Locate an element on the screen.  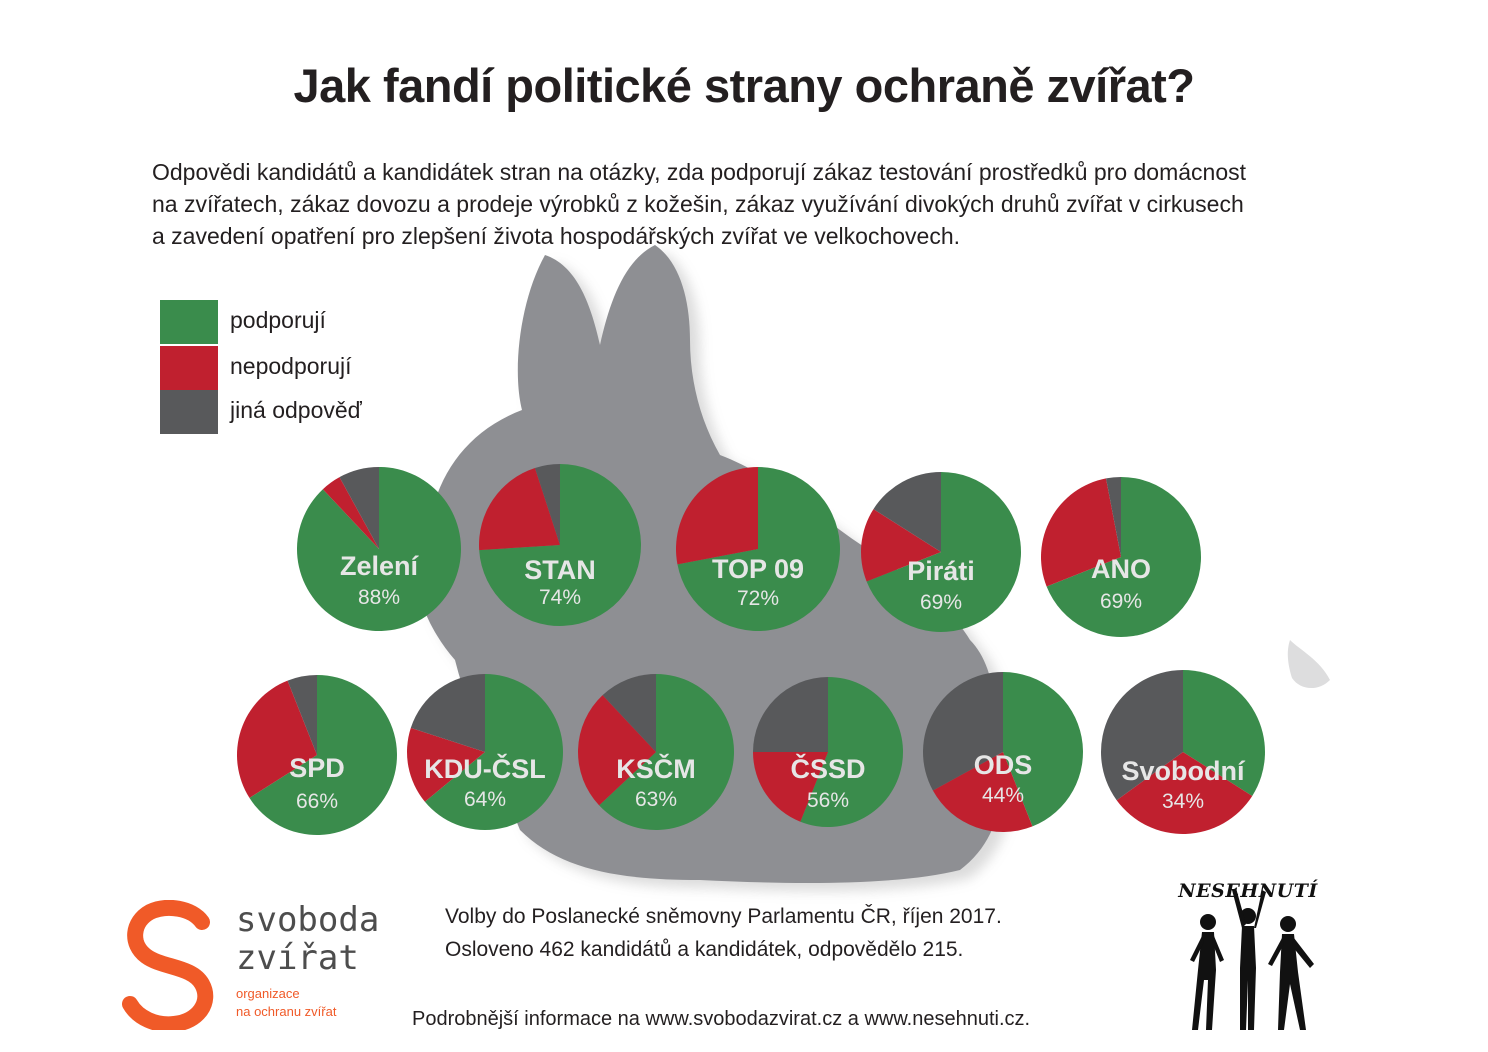
legend-item-support: podporují is located at coordinates (300, 322).